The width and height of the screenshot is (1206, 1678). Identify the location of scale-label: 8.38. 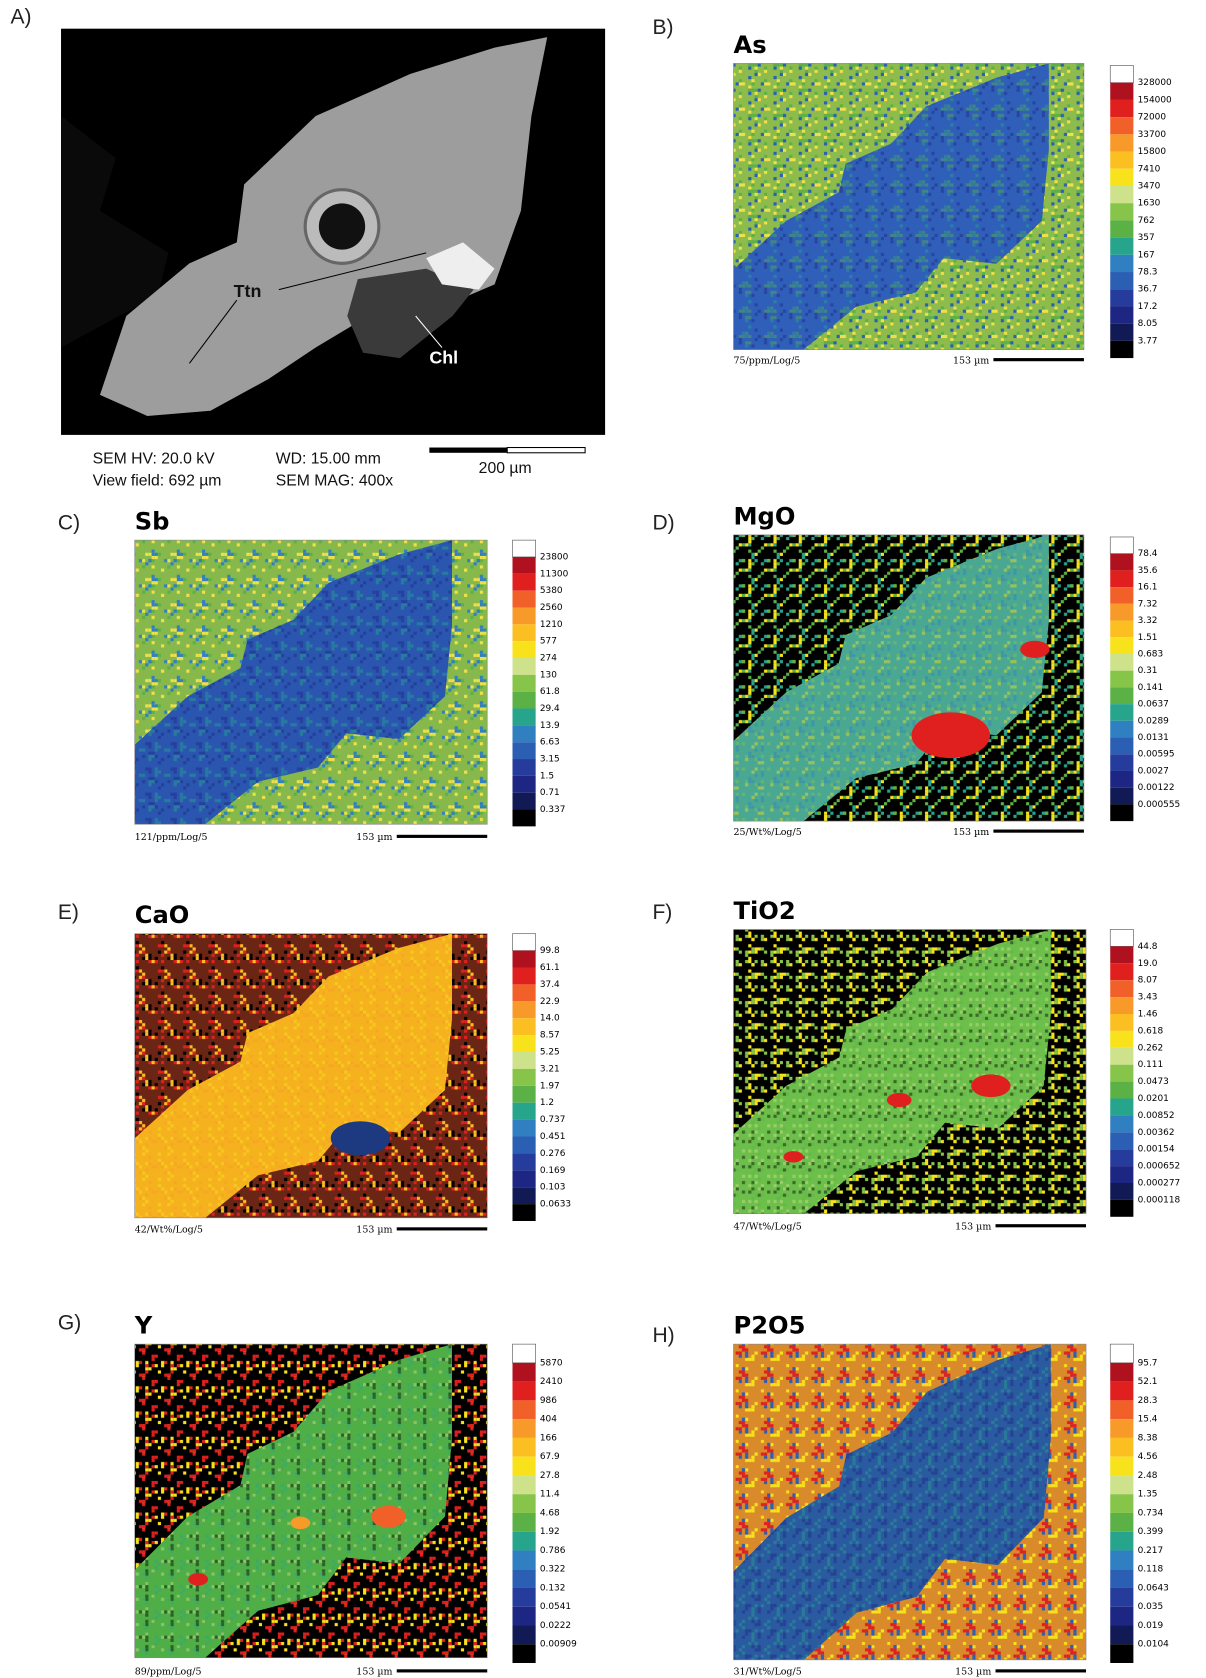
(1148, 1438).